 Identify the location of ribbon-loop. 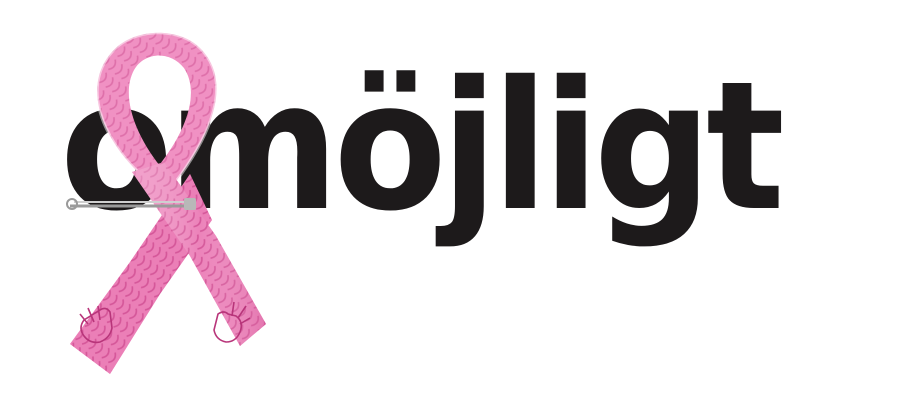
(157, 112).